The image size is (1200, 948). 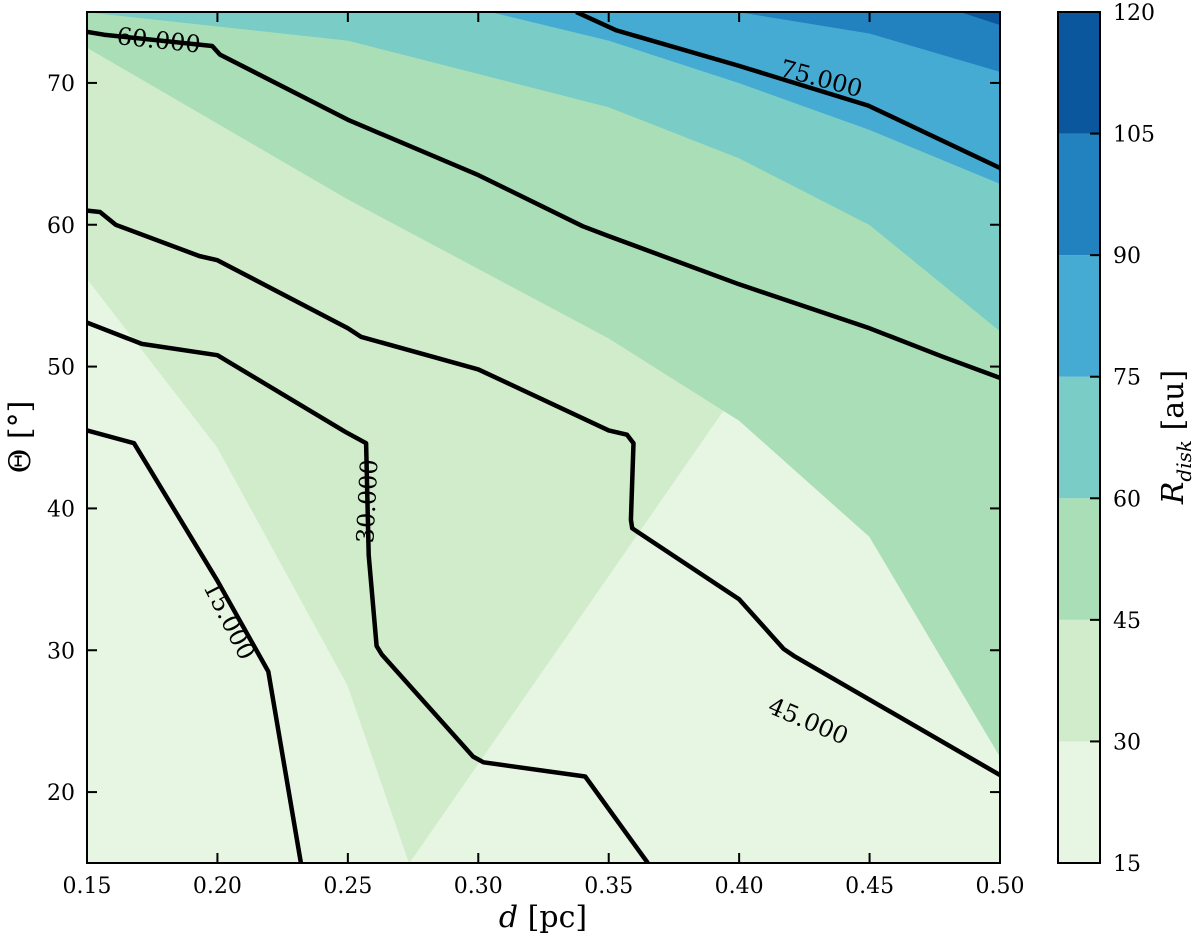 What do you see at coordinates (1106, 439) in the screenshot?
I see `colorbar: 15 30 45 60 75 90 105 120` at bounding box center [1106, 439].